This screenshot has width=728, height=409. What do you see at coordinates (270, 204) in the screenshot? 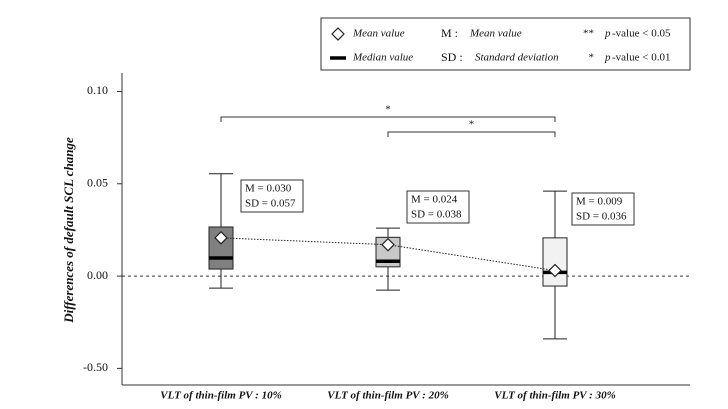
I see `annotation-text: SD = 0.057` at bounding box center [270, 204].